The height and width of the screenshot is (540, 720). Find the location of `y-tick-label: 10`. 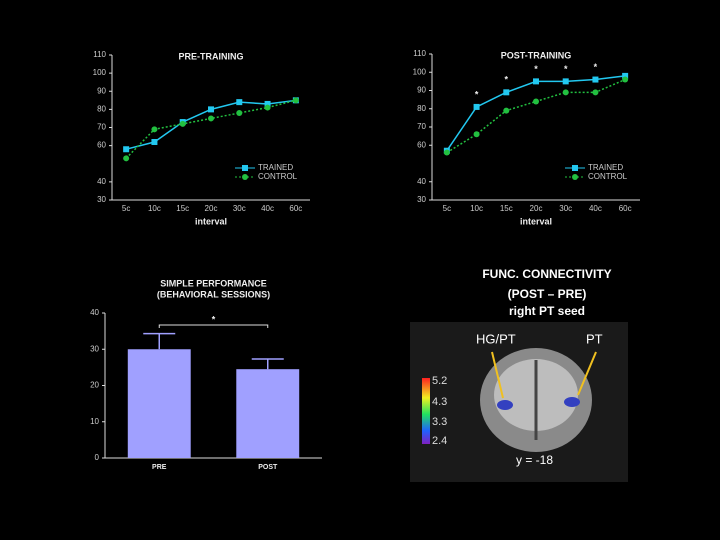

y-tick-label: 10 is located at coordinates (94, 421).